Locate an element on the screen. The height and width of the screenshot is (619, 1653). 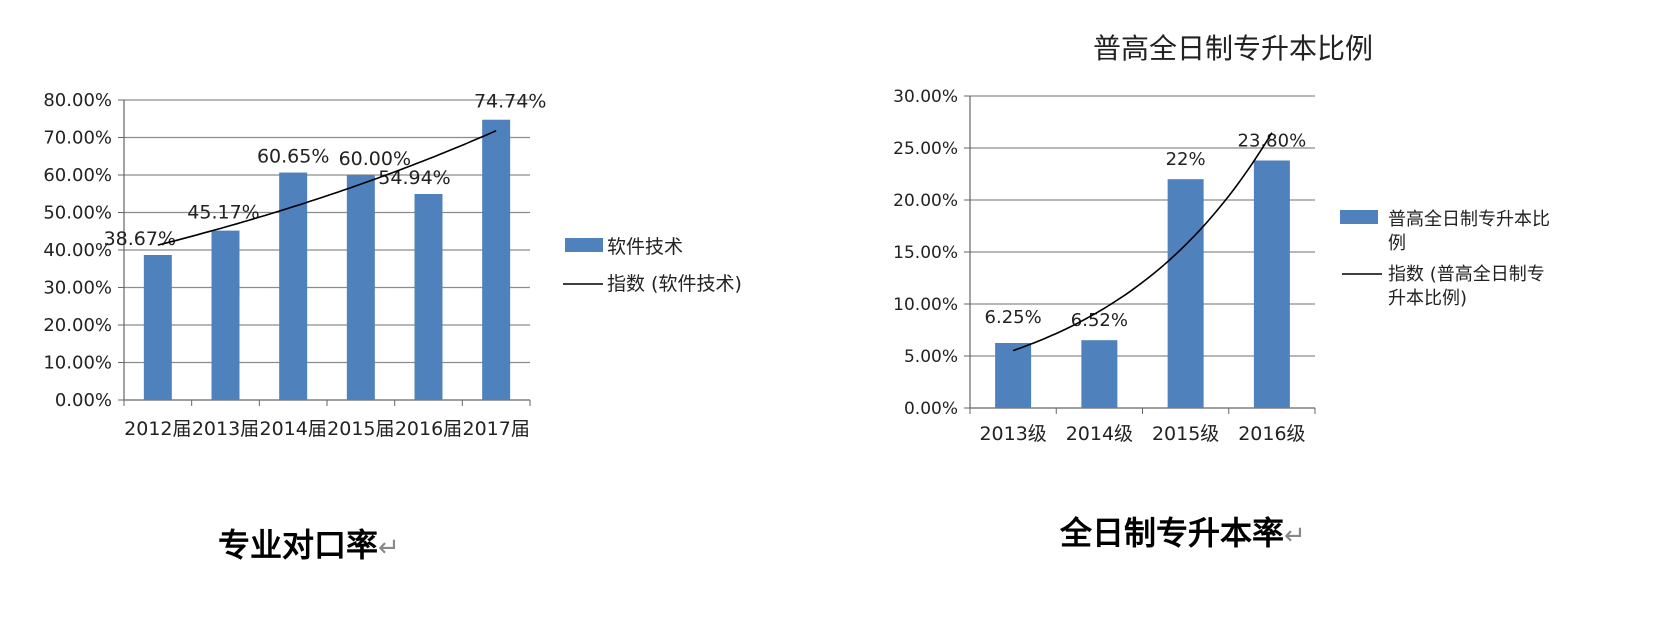
x-tick-label: 2012届 is located at coordinates (157, 429).